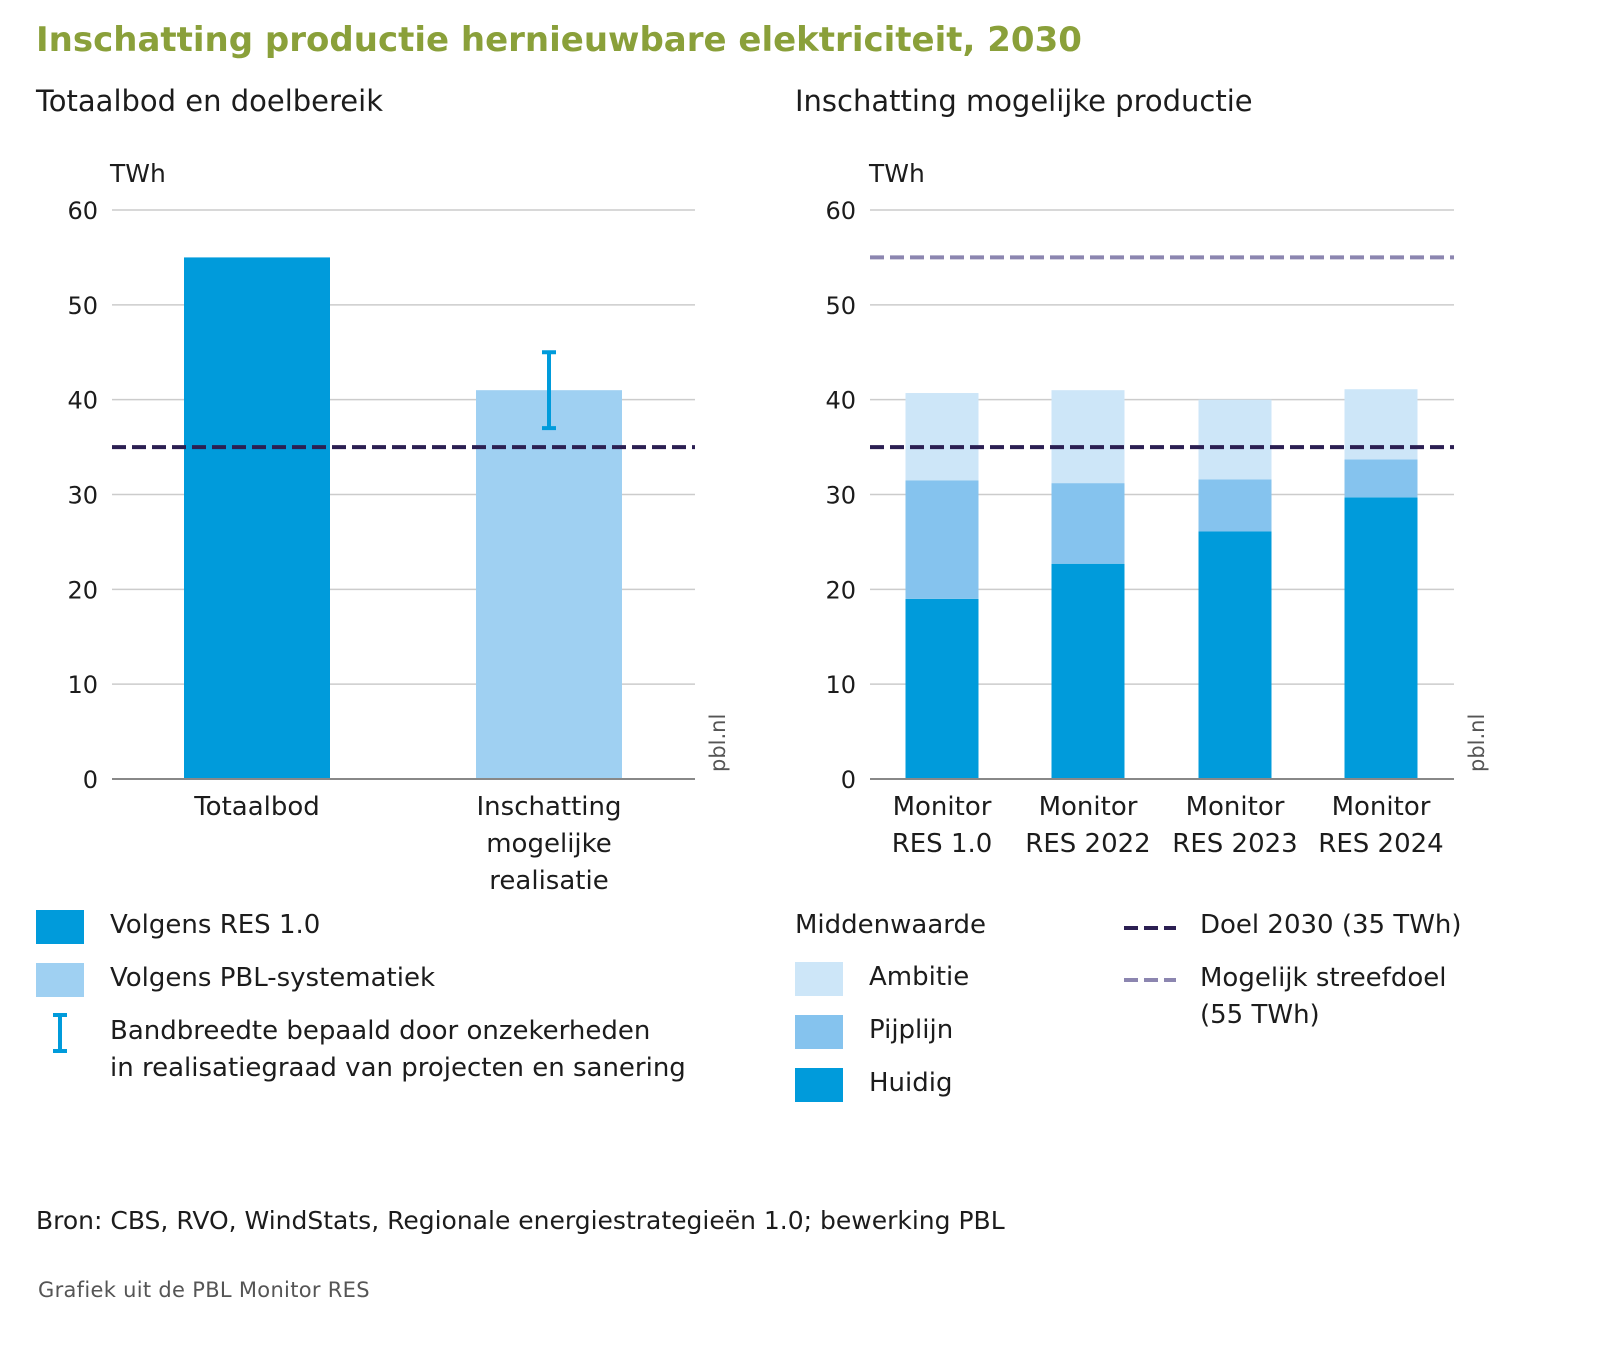 The height and width of the screenshot is (1347, 1600). Describe the element at coordinates (942, 844) in the screenshot. I see `x-category-label: RES 1.0` at that location.